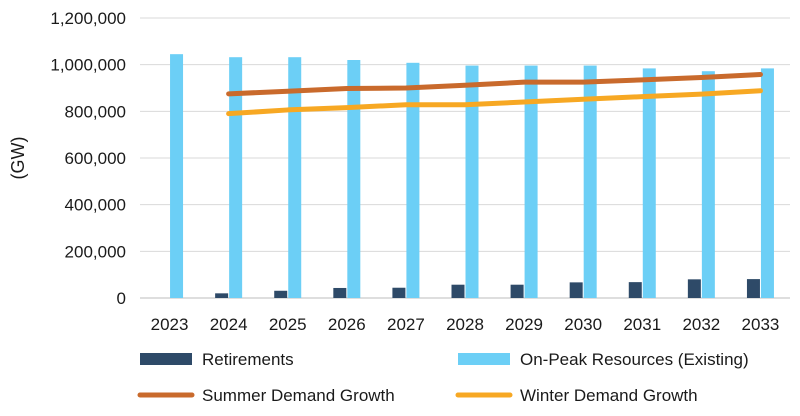 The height and width of the screenshot is (416, 800). Describe the element at coordinates (121, 298) in the screenshot. I see `y-tick-label: 0` at that location.